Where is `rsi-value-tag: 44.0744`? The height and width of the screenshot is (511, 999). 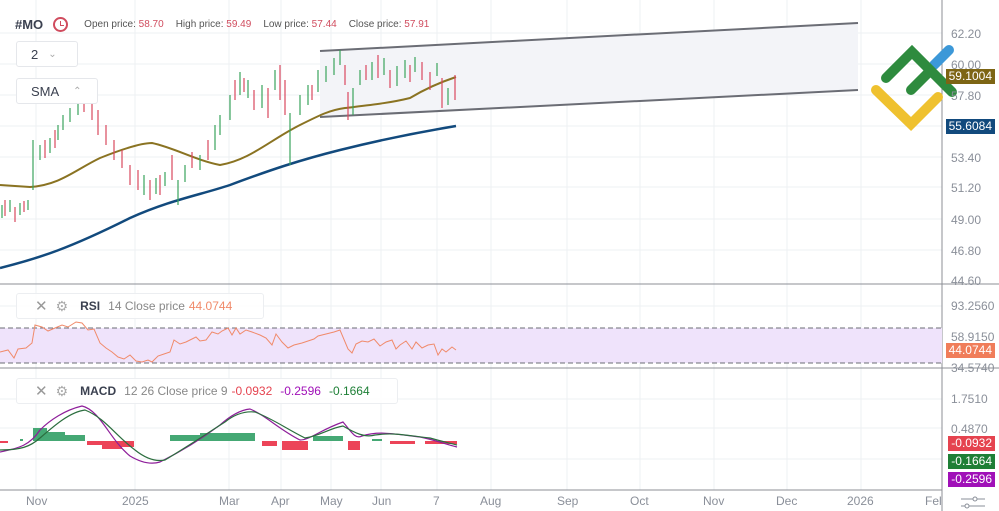 rsi-value-tag: 44.0744 is located at coordinates (970, 350).